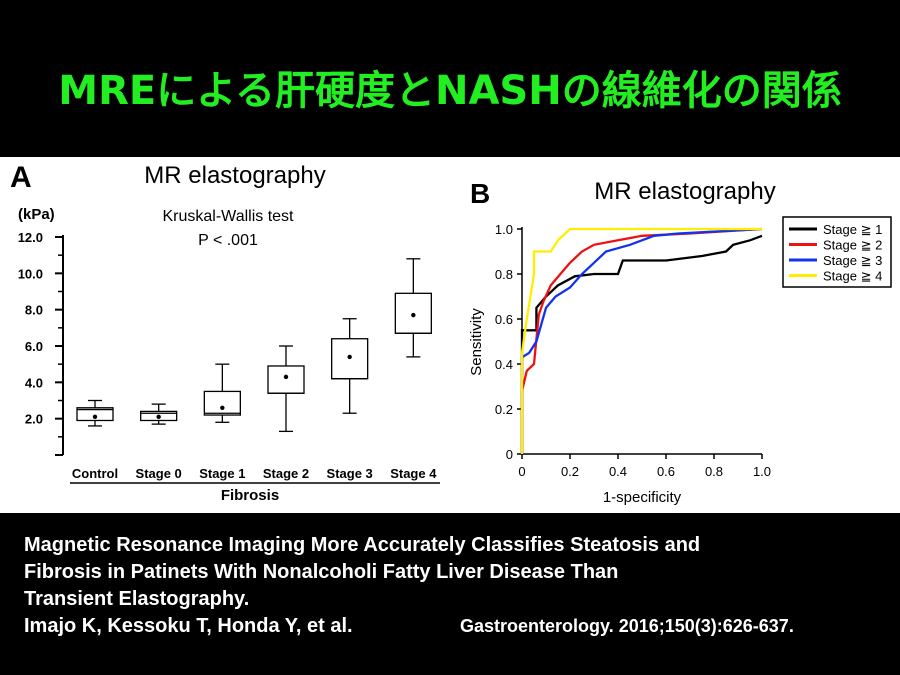 The image size is (900, 675). I want to click on slide-title: MREによる肝硬度とNASHの線維化の関係, so click(450, 91).